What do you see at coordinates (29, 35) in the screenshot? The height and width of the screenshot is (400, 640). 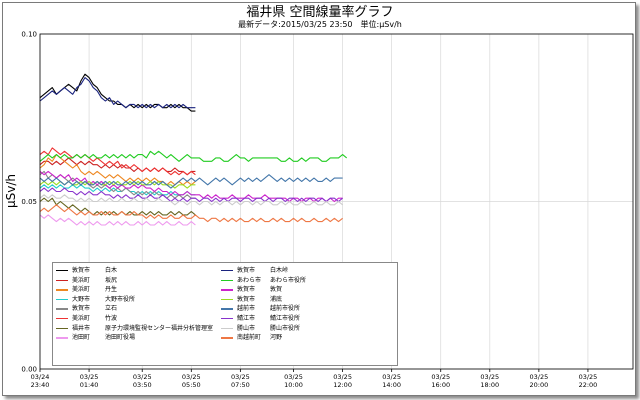 I see `y-tick-label: 0.10` at bounding box center [29, 35].